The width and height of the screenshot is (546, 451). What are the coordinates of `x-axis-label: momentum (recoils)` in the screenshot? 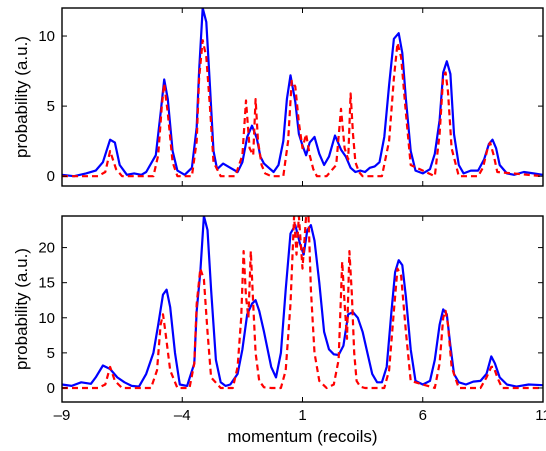 It's located at (302, 436).